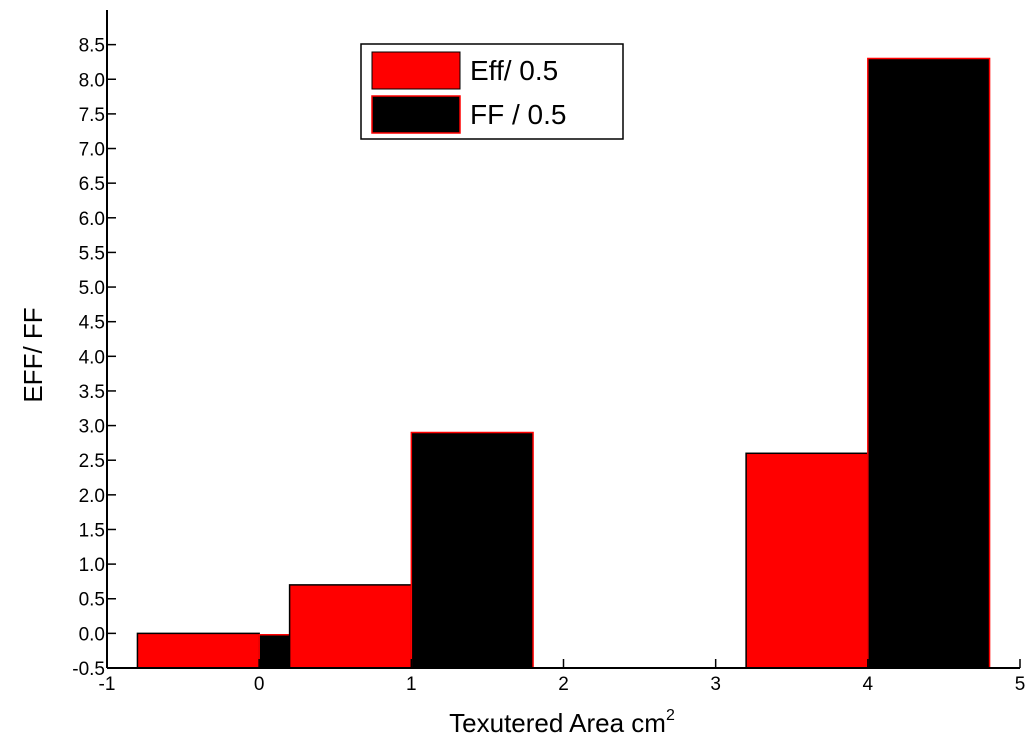 This screenshot has width=1033, height=748. I want to click on x-tick-label-0: -1, so click(107, 684).